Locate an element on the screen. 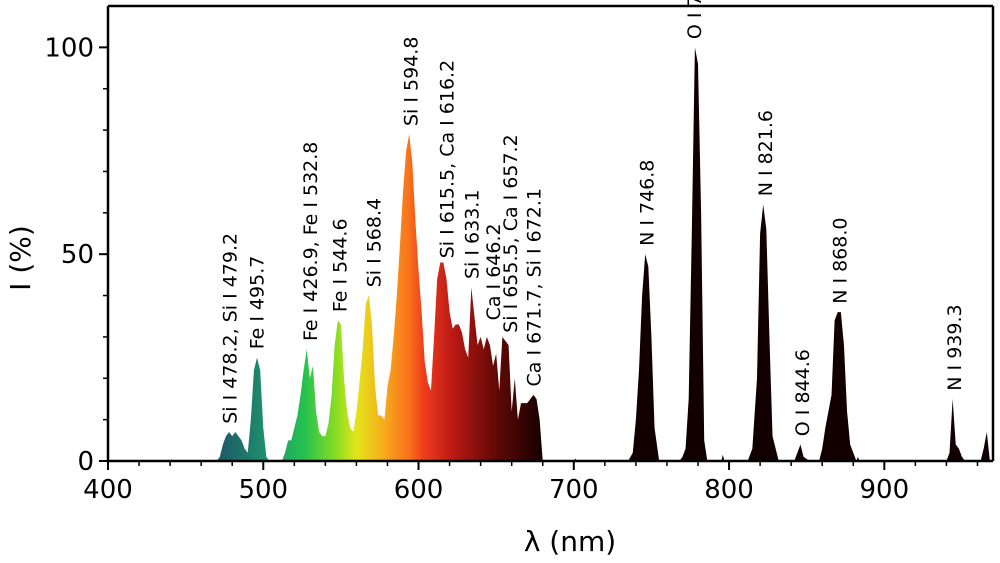 This screenshot has width=1000, height=563. peak-label: N I 821.6 is located at coordinates (766, 153).